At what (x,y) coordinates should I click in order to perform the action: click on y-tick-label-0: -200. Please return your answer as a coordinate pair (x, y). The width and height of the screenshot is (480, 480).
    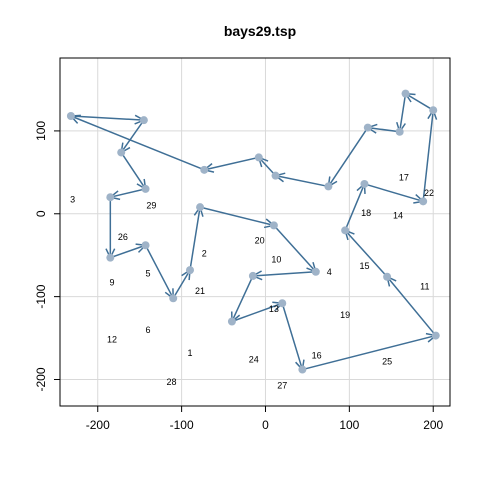
    Looking at the image, I should click on (41, 379).